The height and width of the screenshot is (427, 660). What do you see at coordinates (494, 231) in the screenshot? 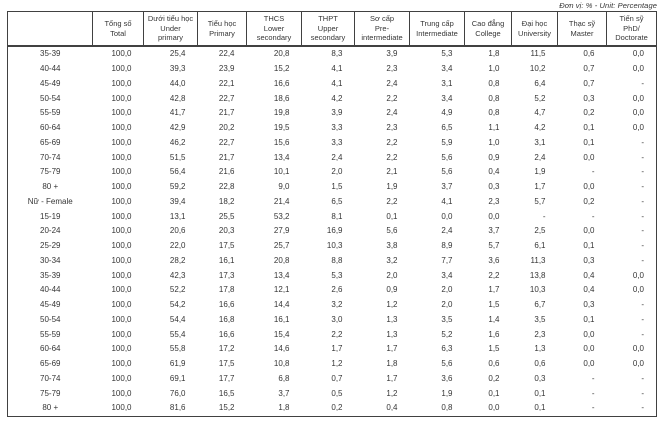
I see `value-cell: 3,7` at bounding box center [494, 231].